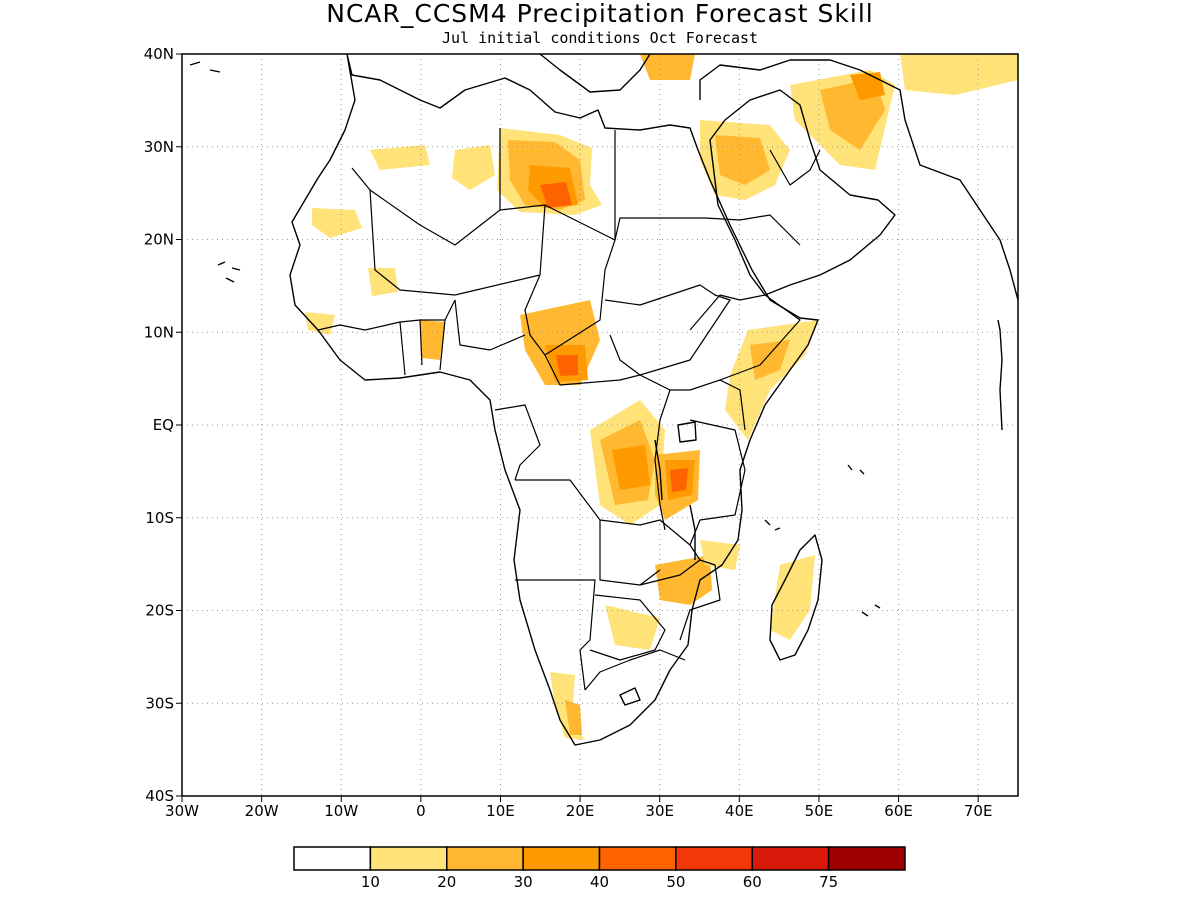 This screenshot has width=1200, height=900. I want to click on skill-region-mozambique, so click(720, 555).